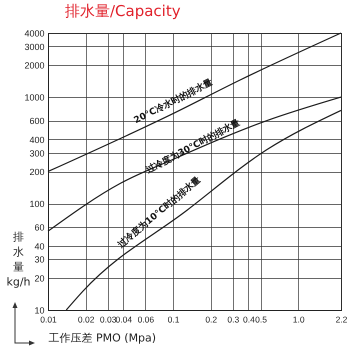 Image resolution: width=350 pixels, height=350 pixels. Describe the element at coordinates (123, 11) in the screenshot. I see `chart-title: 排水量/Capacity` at that location.